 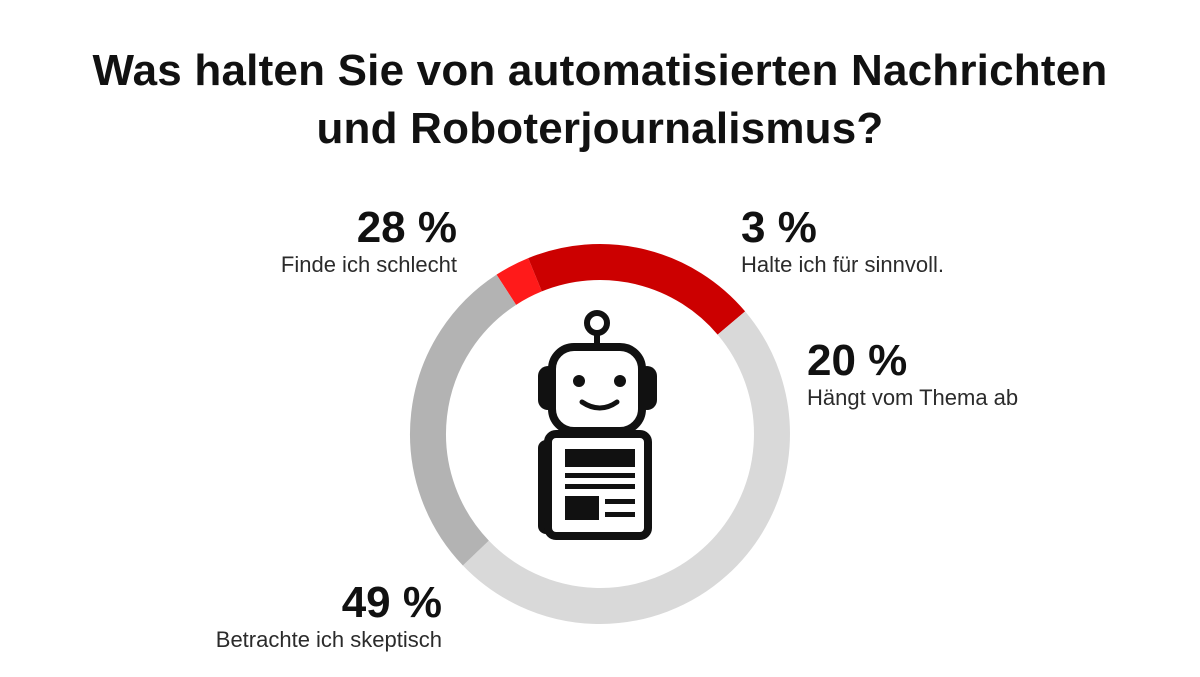 What do you see at coordinates (842, 242) in the screenshot?
I see `label-sinnvoll: 3 % Halte ich für sinnvoll.` at bounding box center [842, 242].